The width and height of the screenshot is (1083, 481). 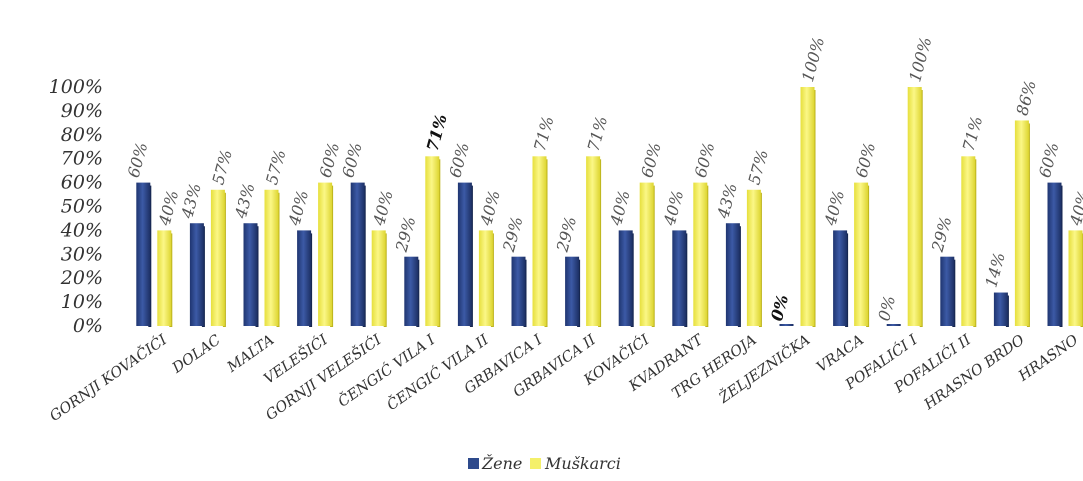 I want to click on legend: Žene Muškarci, so click(x=544, y=463).